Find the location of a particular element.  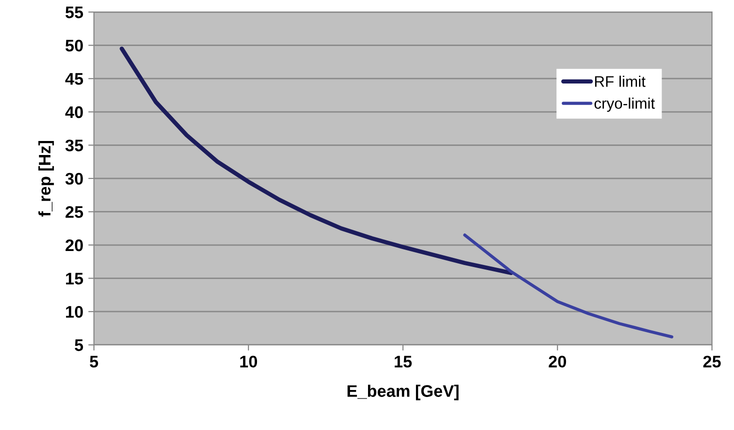

legend-label: cryo-limit is located at coordinates (624, 105).